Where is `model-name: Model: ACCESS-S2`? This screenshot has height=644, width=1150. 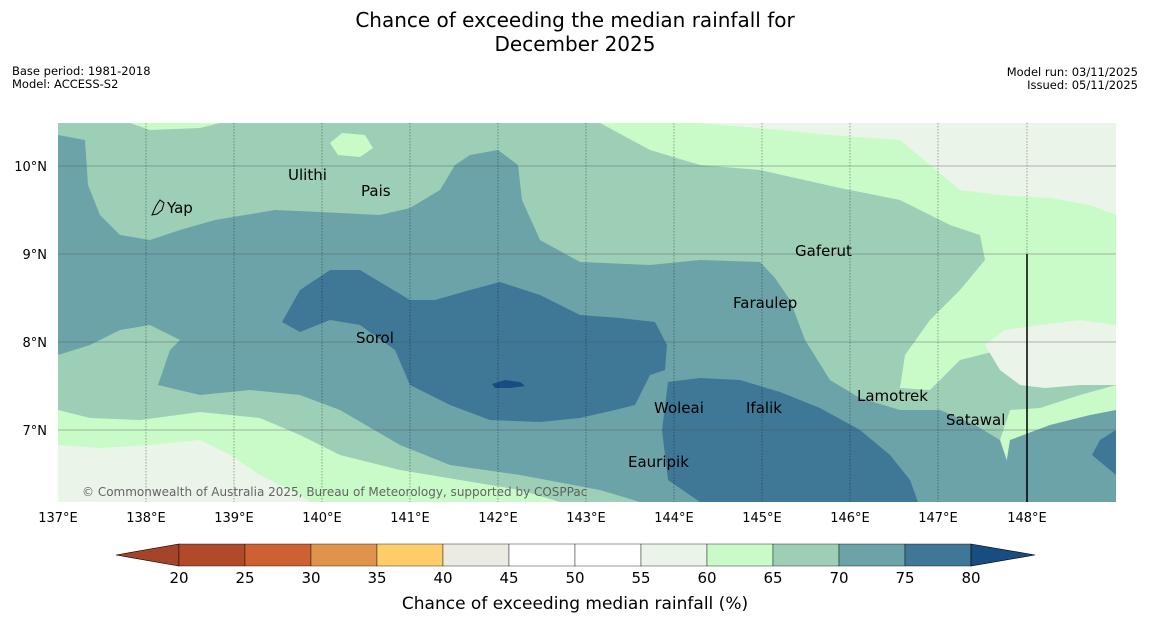 model-name: Model: ACCESS-S2 is located at coordinates (65, 83).